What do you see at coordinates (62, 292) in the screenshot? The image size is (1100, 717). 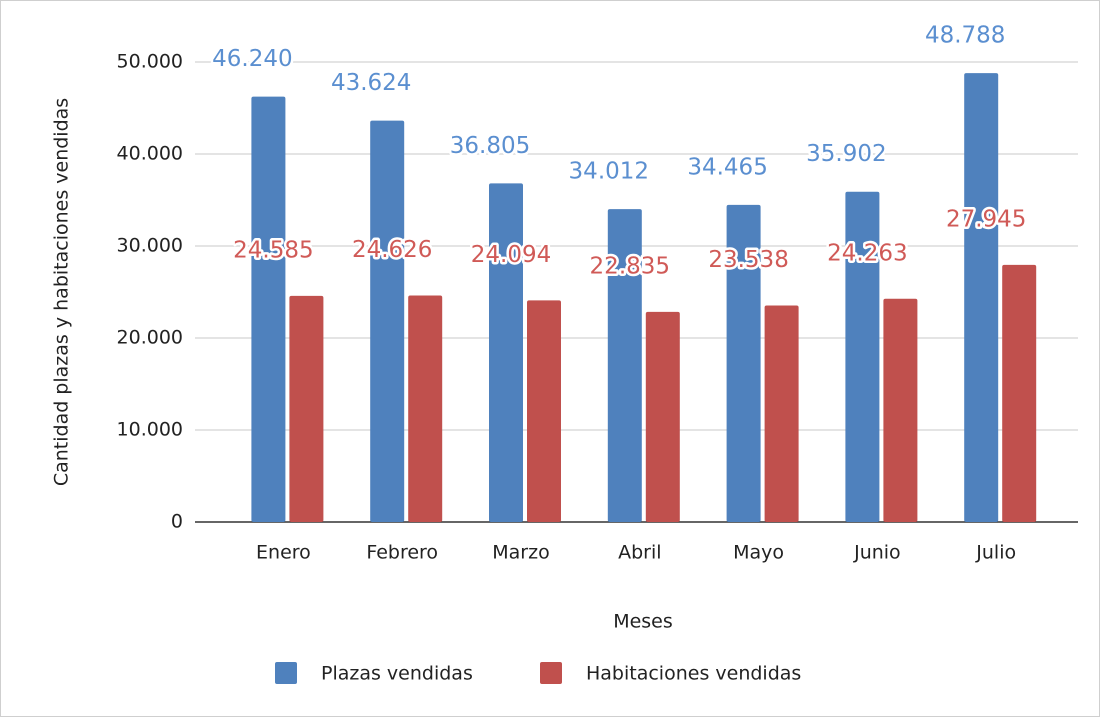 I see `y-axis-title: Cantidad plazas y habitaciones vendidas` at bounding box center [62, 292].